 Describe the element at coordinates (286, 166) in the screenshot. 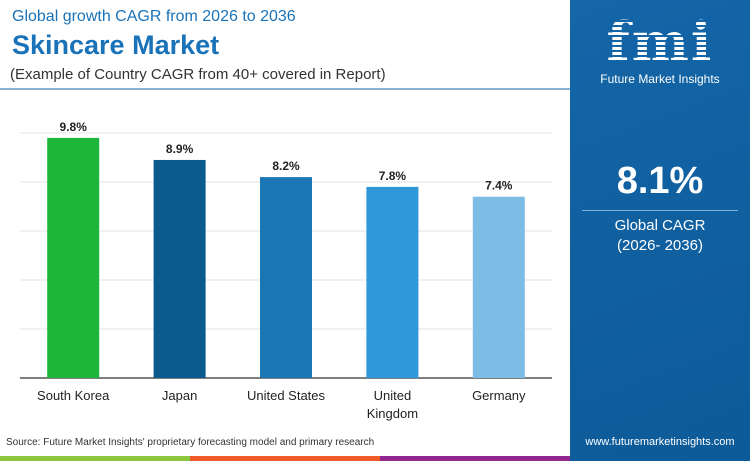

I see `data-label: 8.2%` at that location.